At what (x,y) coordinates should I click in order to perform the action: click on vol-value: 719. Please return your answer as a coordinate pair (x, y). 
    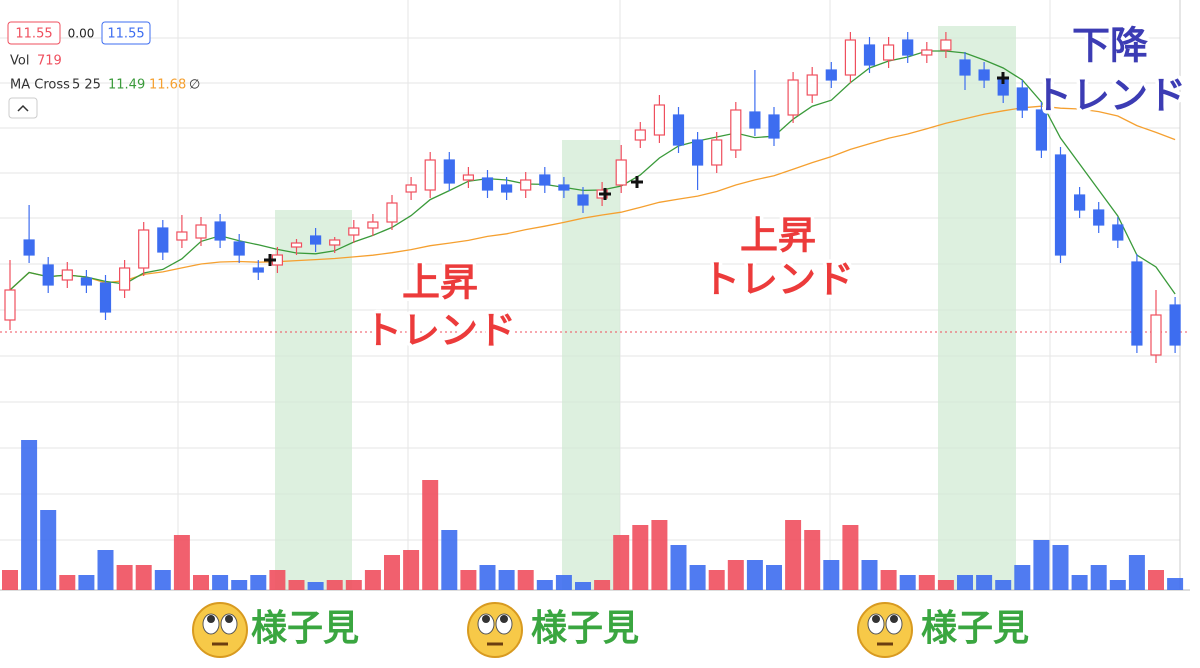
    Looking at the image, I should click on (49, 61).